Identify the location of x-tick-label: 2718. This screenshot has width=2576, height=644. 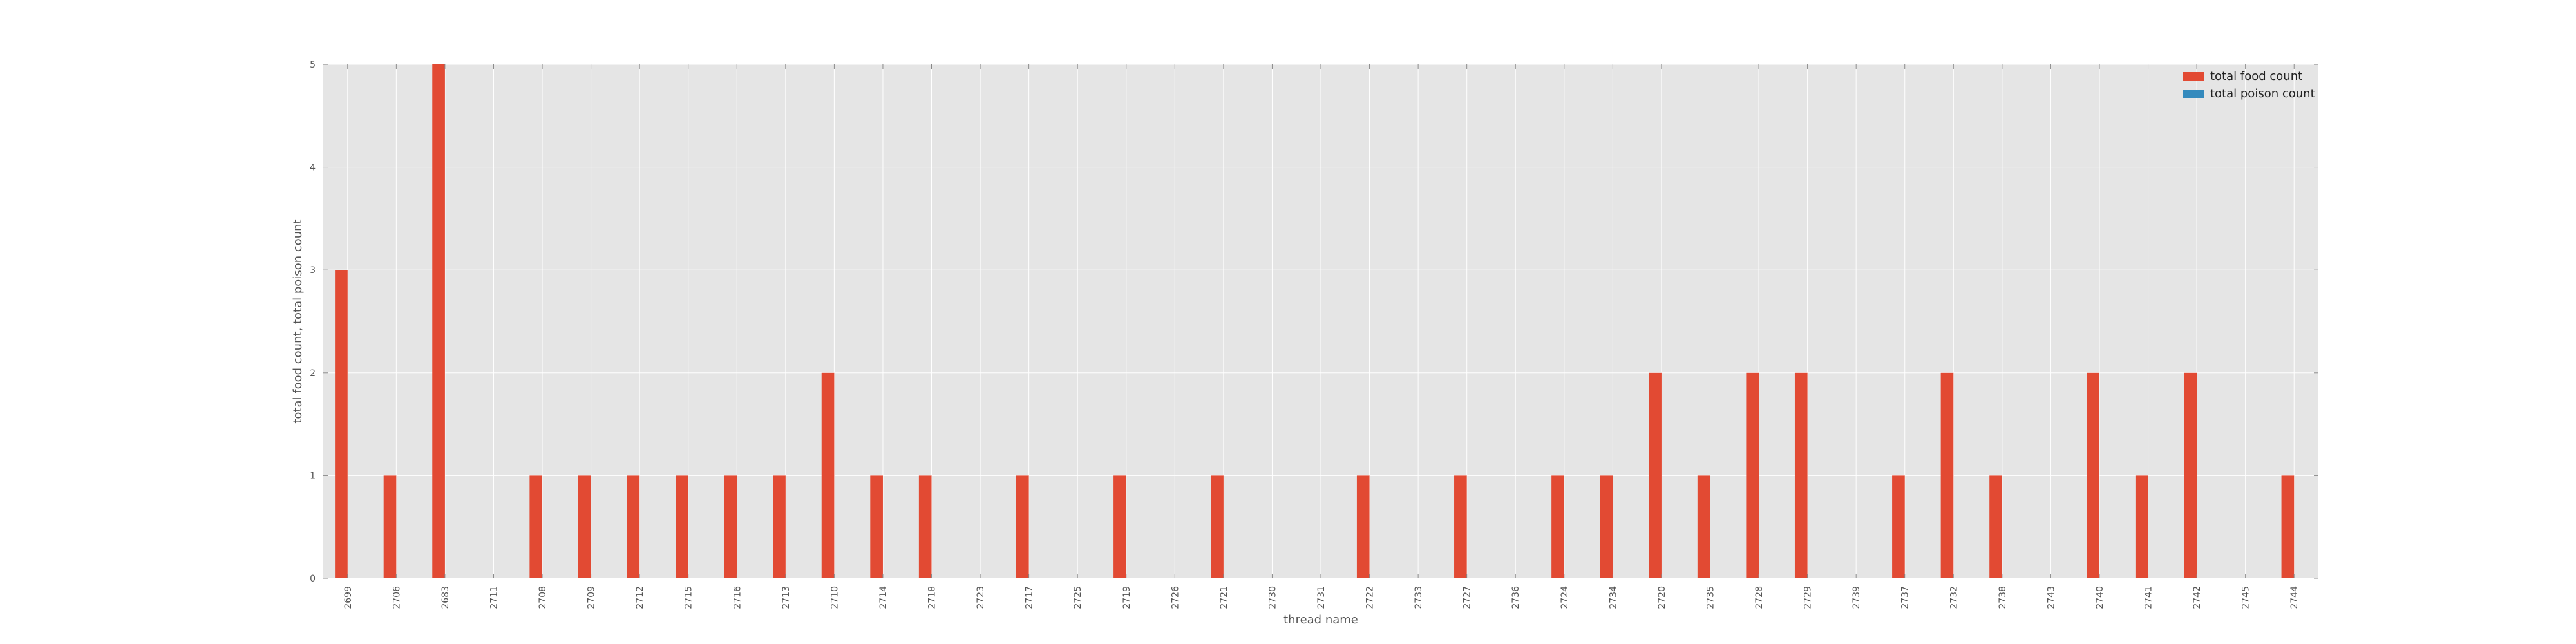
(933, 597).